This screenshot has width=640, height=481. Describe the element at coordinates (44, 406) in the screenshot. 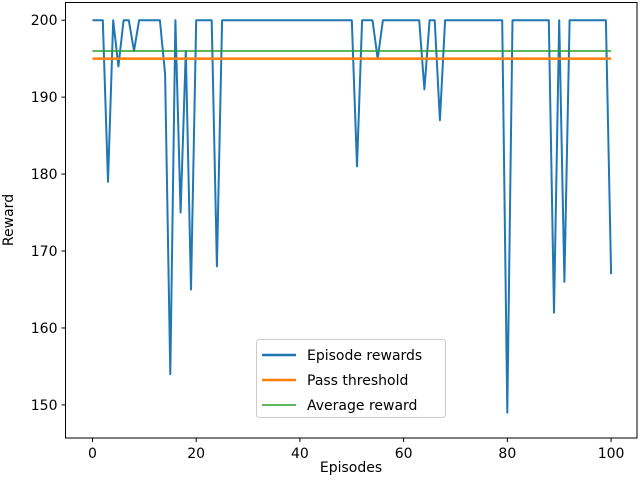

I see `y-tick-label: 150` at that location.